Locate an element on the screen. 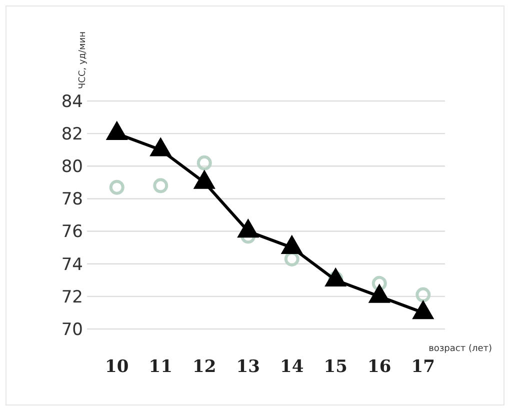 The height and width of the screenshot is (413, 510). x-tick-label: 14 is located at coordinates (292, 367).